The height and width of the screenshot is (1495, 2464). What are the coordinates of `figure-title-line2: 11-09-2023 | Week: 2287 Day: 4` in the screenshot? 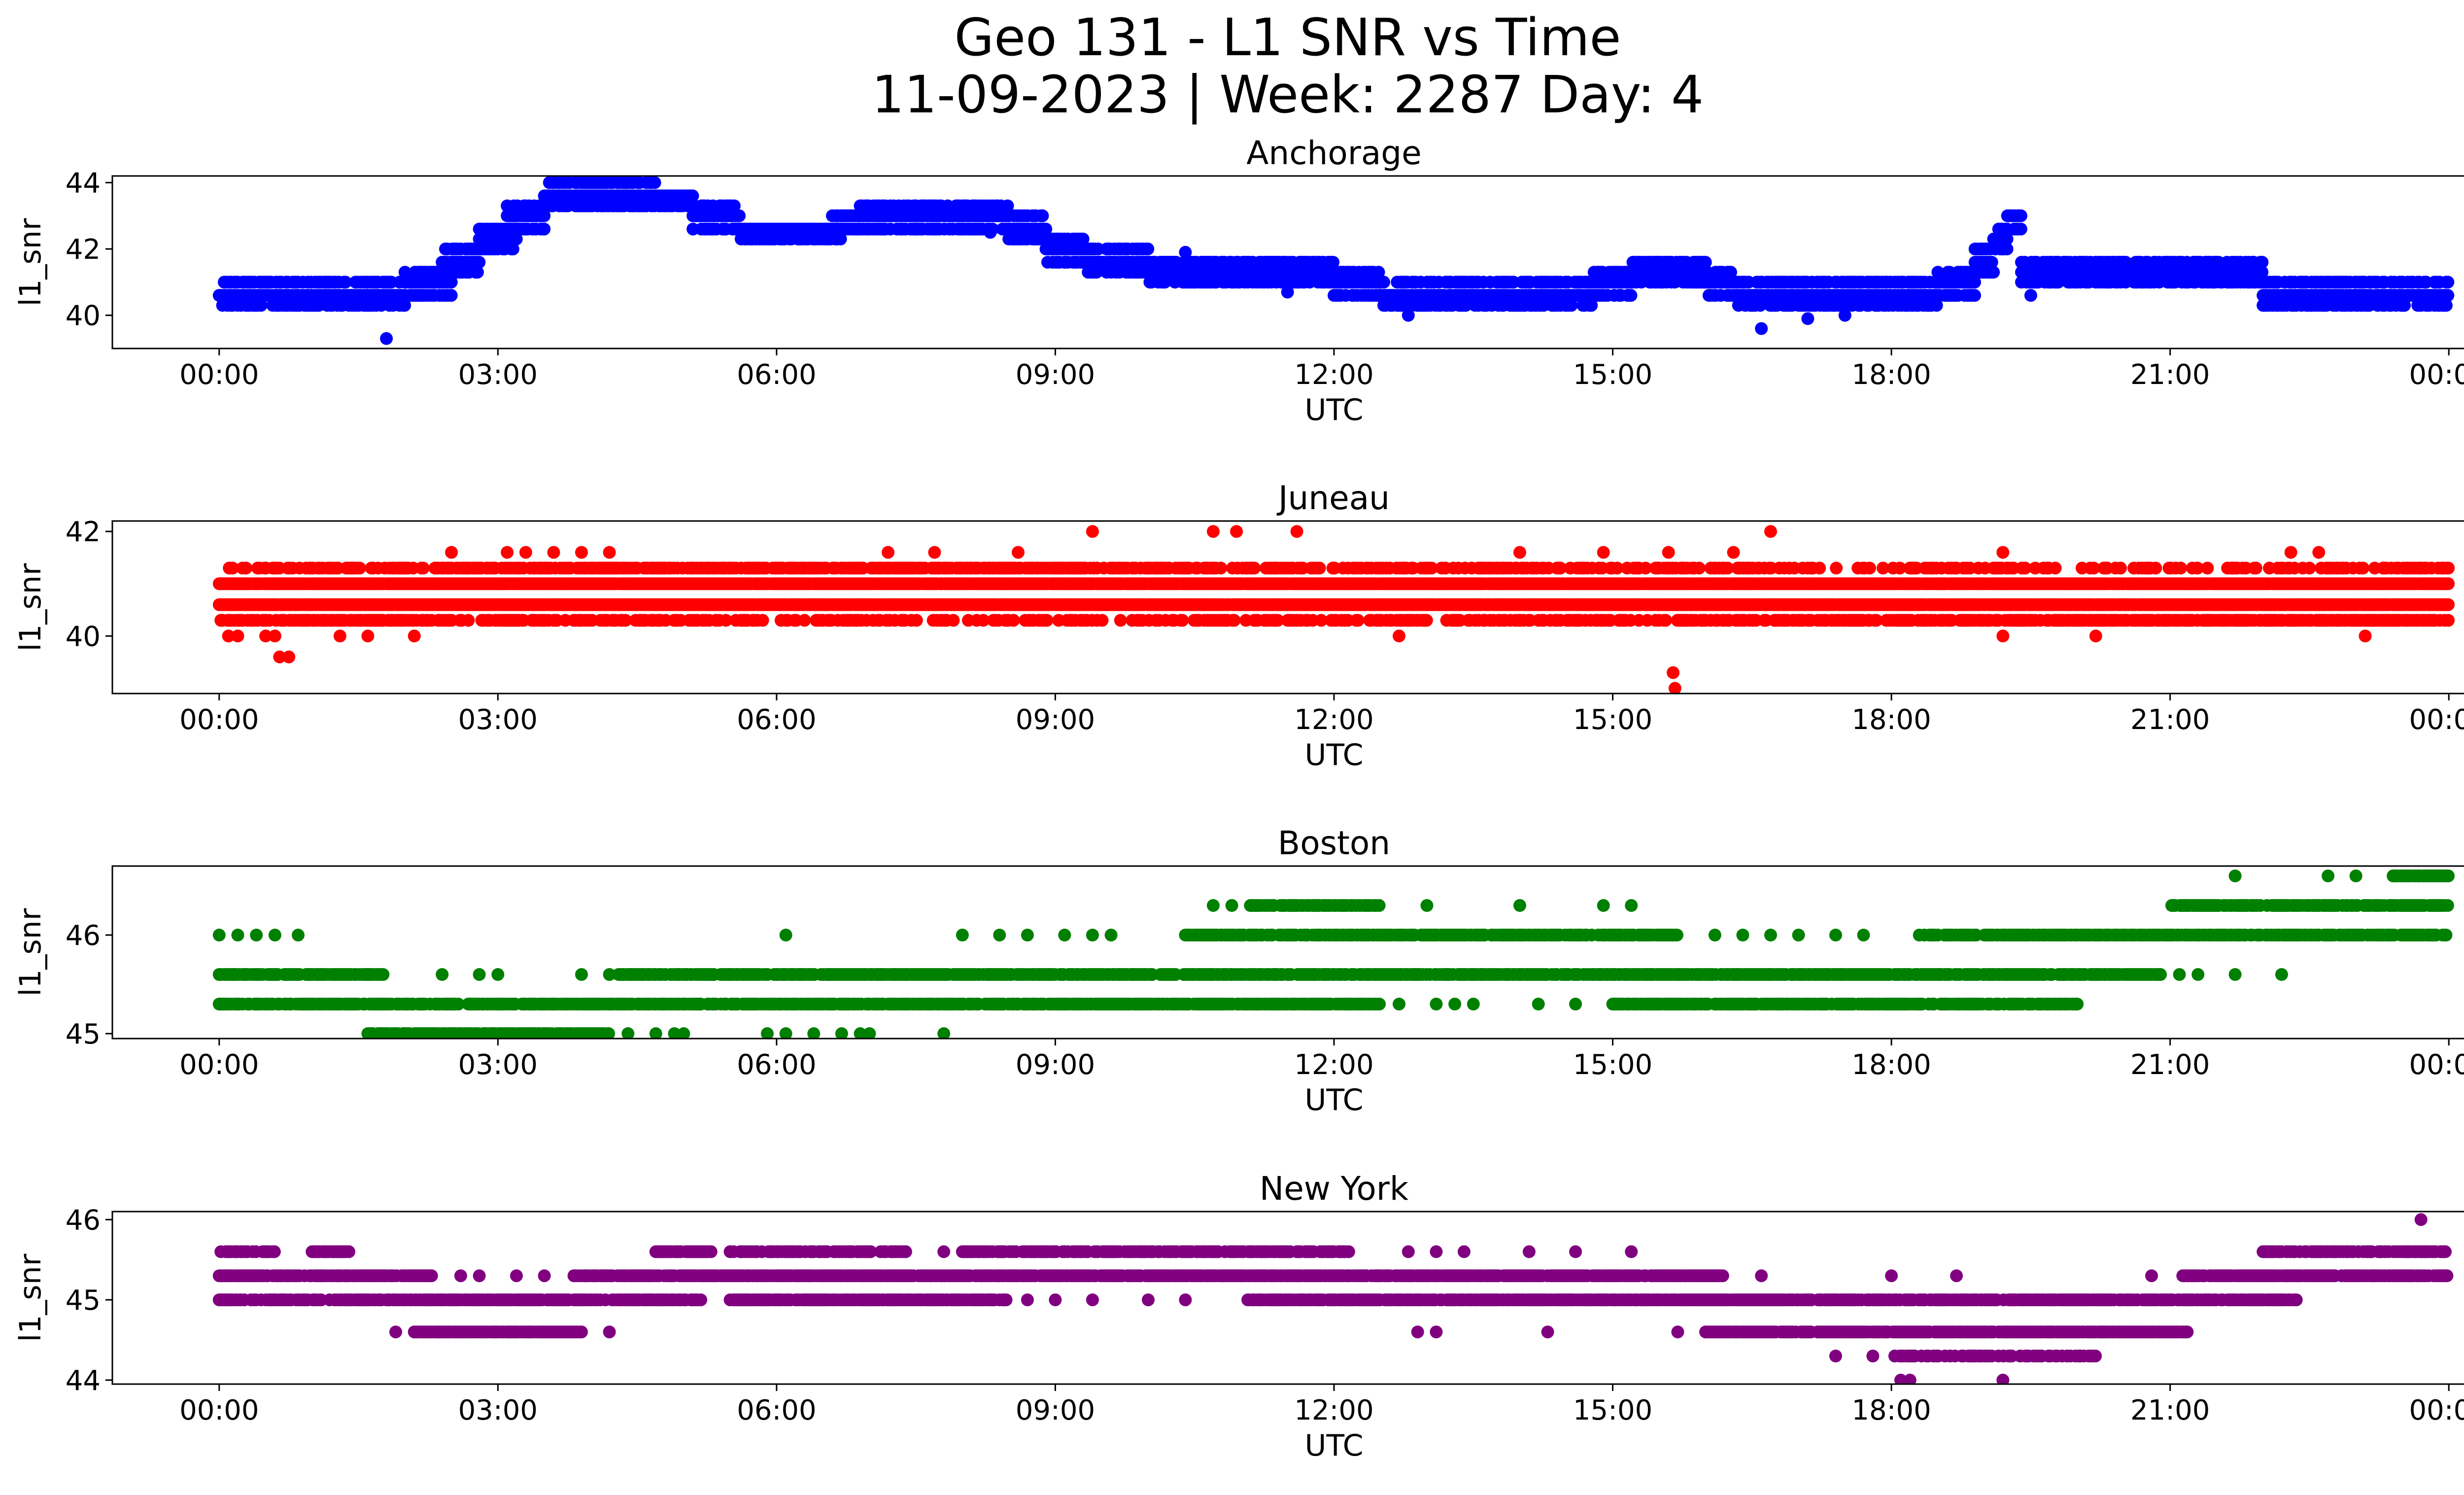 It's located at (1288, 95).